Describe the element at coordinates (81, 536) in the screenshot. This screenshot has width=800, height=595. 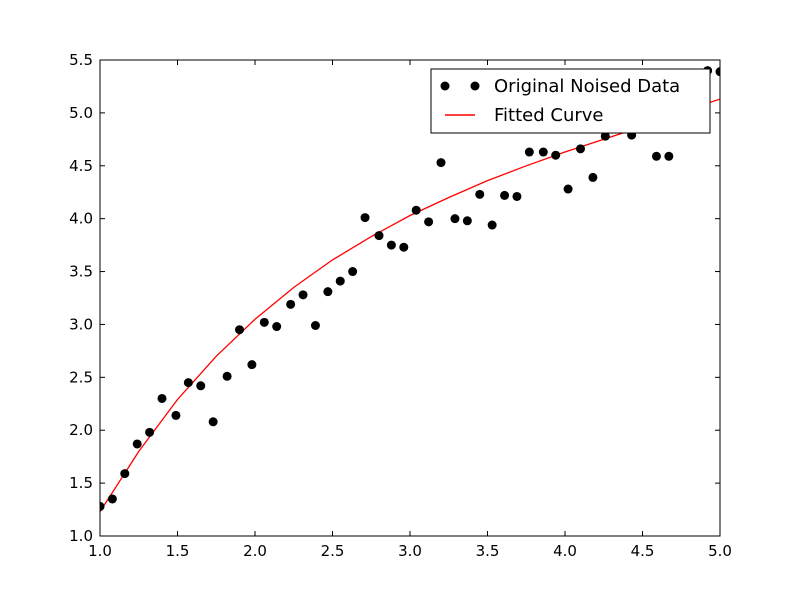
I see `y-tick-label: 1.0` at that location.